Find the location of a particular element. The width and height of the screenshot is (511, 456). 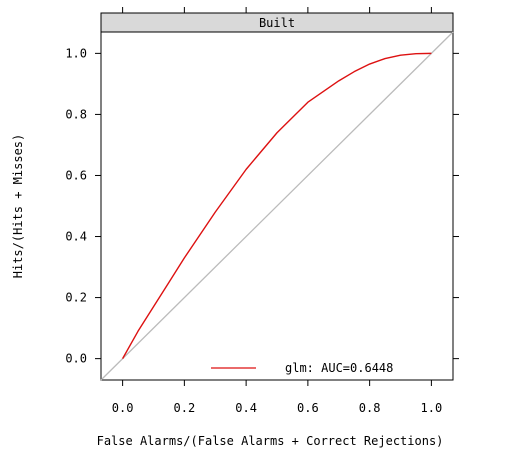

y-tick-label: 0.4 is located at coordinates (76, 237).